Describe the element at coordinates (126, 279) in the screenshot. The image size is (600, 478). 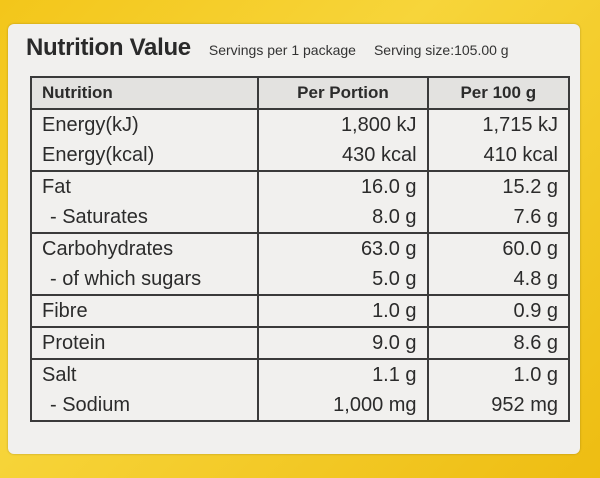
I see `nutrient-name: - of which sugars` at that location.